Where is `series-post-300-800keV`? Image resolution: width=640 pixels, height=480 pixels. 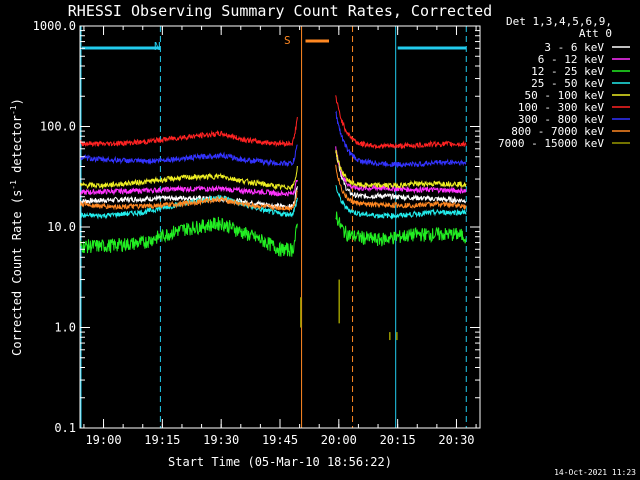 series-post-300-800keV is located at coordinates (401, 139).